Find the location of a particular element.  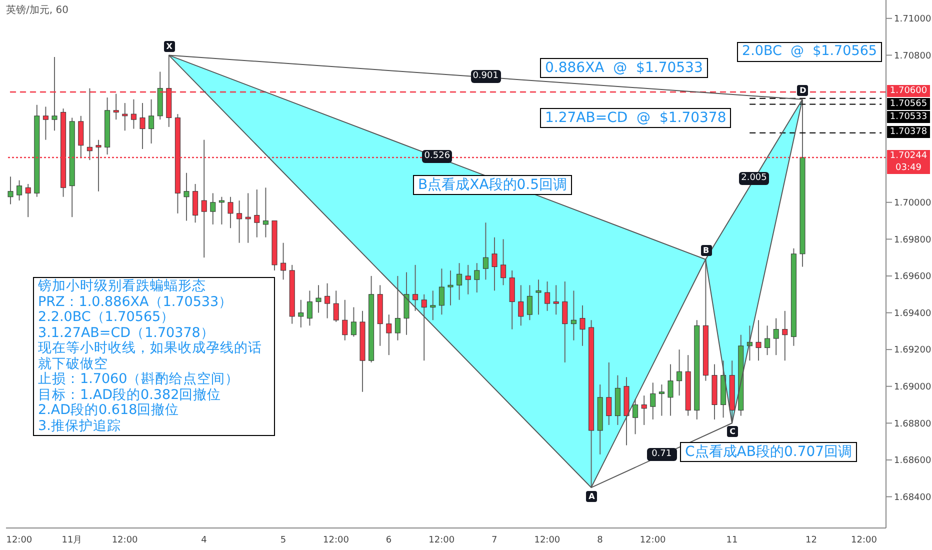

y-tick-label: 1.69400 is located at coordinates (913, 313).